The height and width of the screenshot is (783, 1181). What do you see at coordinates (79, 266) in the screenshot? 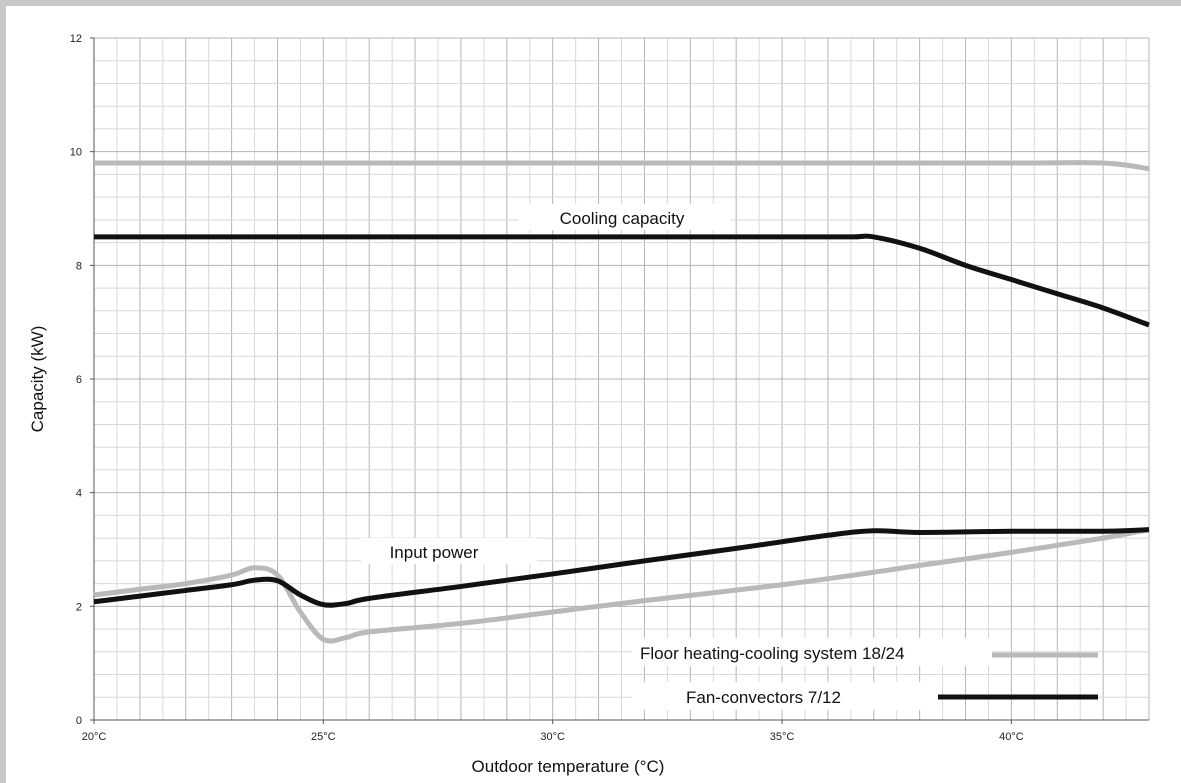
I see `y-tick-label: 8` at bounding box center [79, 266].